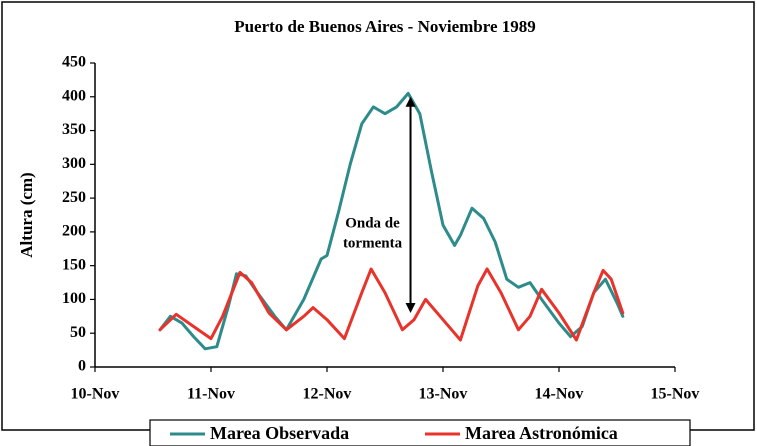 The image size is (757, 446). Describe the element at coordinates (211, 394) in the screenshot. I see `x-tick-label: 11-Nov` at that location.